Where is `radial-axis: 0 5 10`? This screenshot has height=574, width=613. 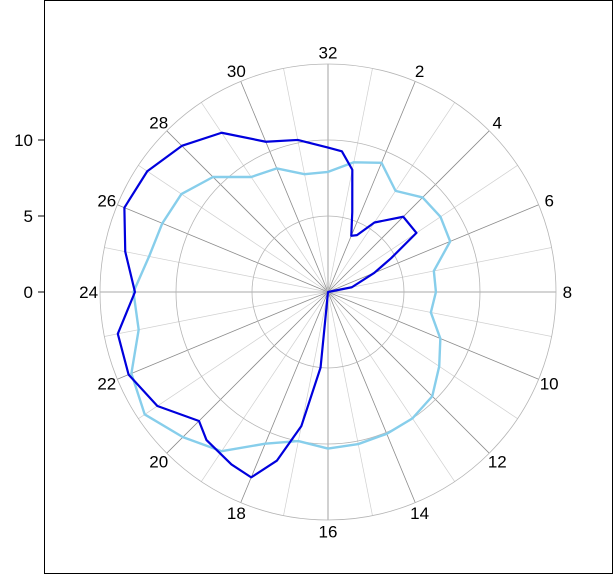 radial-axis: 0 5 10 is located at coordinates (29, 216).